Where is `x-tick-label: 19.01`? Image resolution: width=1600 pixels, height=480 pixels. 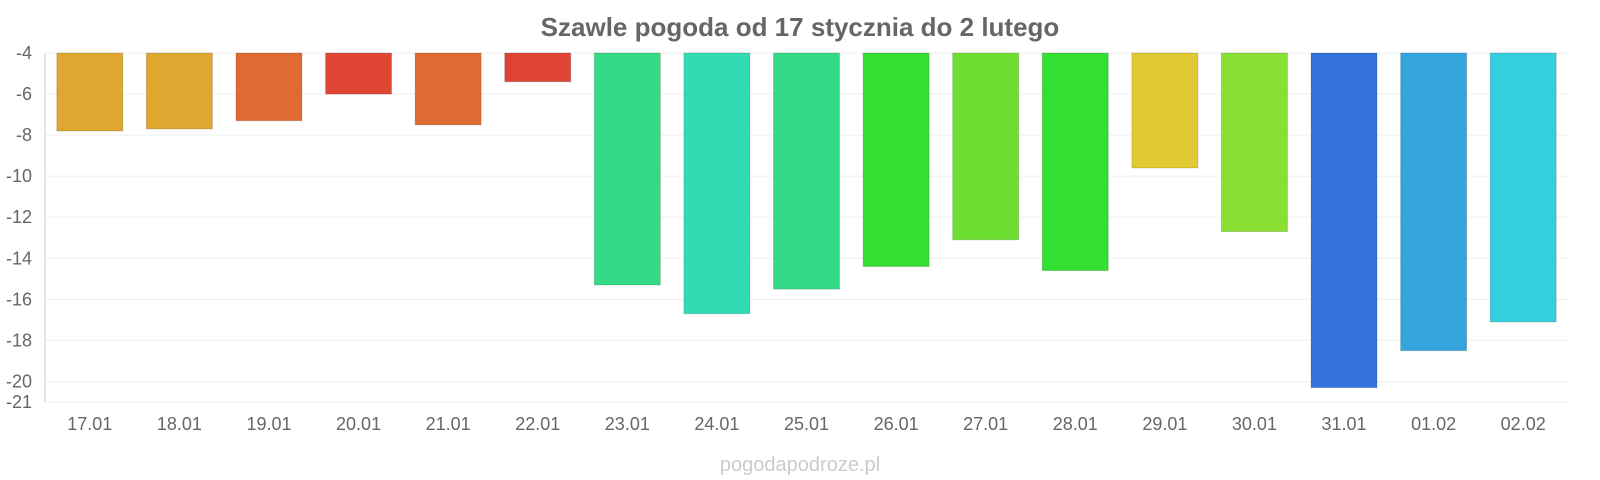 x-tick-label: 19.01 is located at coordinates (268, 424).